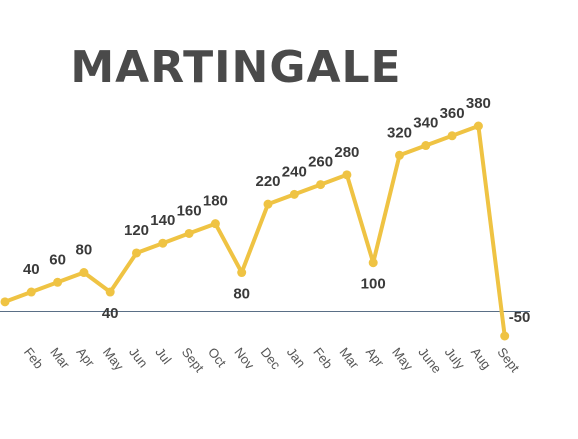 The height and width of the screenshot is (439, 578). Describe the element at coordinates (520, 317) in the screenshot. I see `data-label: -50` at that location.